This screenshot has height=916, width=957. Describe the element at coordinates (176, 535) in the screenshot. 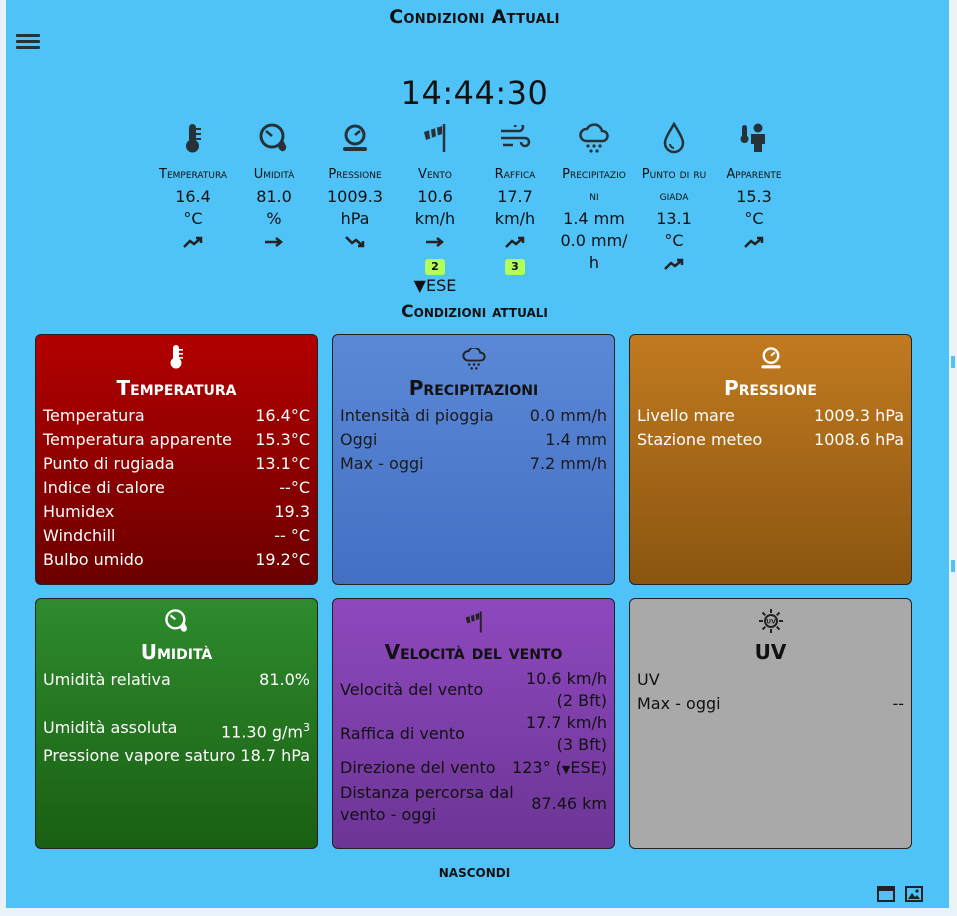

I see `table-row: Windchill -- °C` at that location.